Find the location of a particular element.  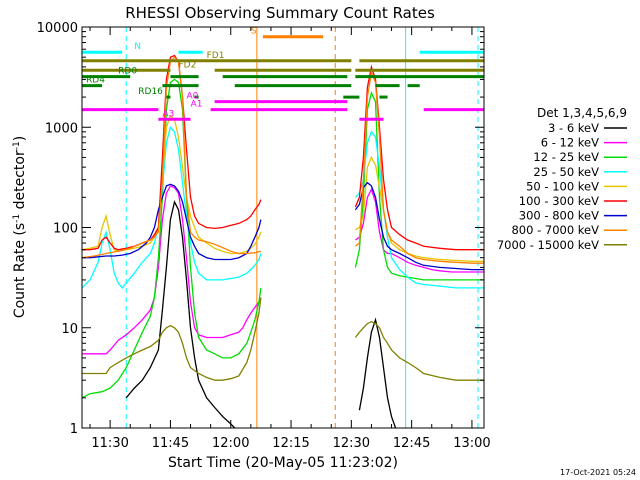

x-tick-label-4: 12:30 is located at coordinates (351, 443).